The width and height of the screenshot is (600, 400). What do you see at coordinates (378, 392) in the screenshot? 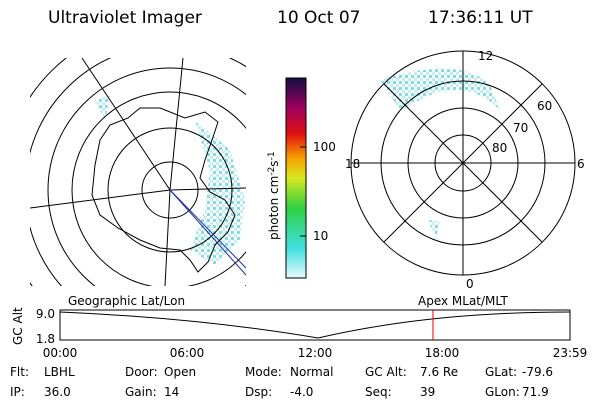
I see `info-label: Seq:` at bounding box center [378, 392].